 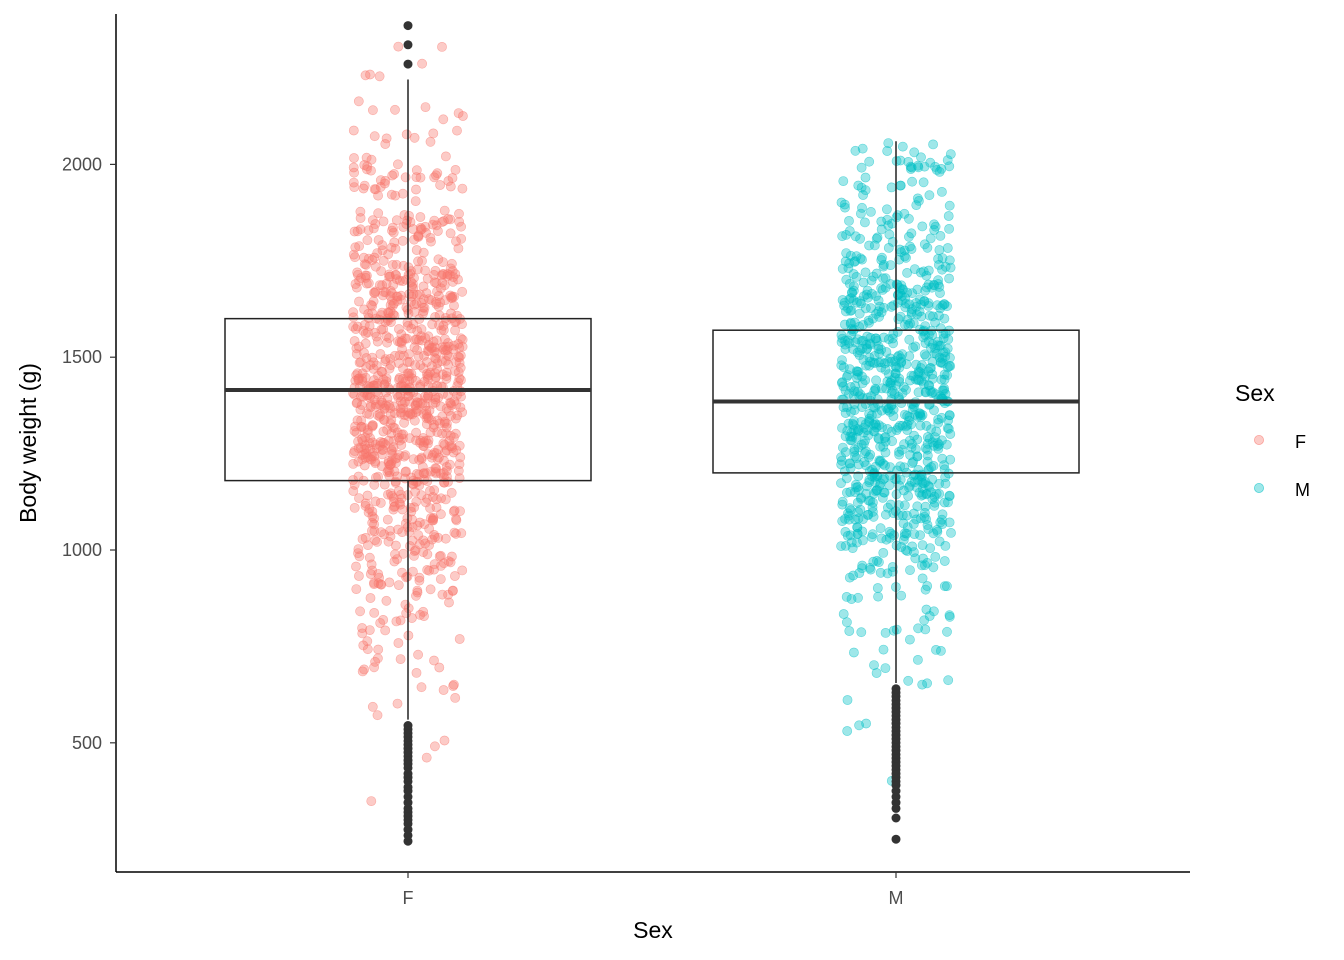 What do you see at coordinates (89, 453) in the screenshot?
I see `y-axis-ticks: 500 1000 1500 2000` at bounding box center [89, 453].